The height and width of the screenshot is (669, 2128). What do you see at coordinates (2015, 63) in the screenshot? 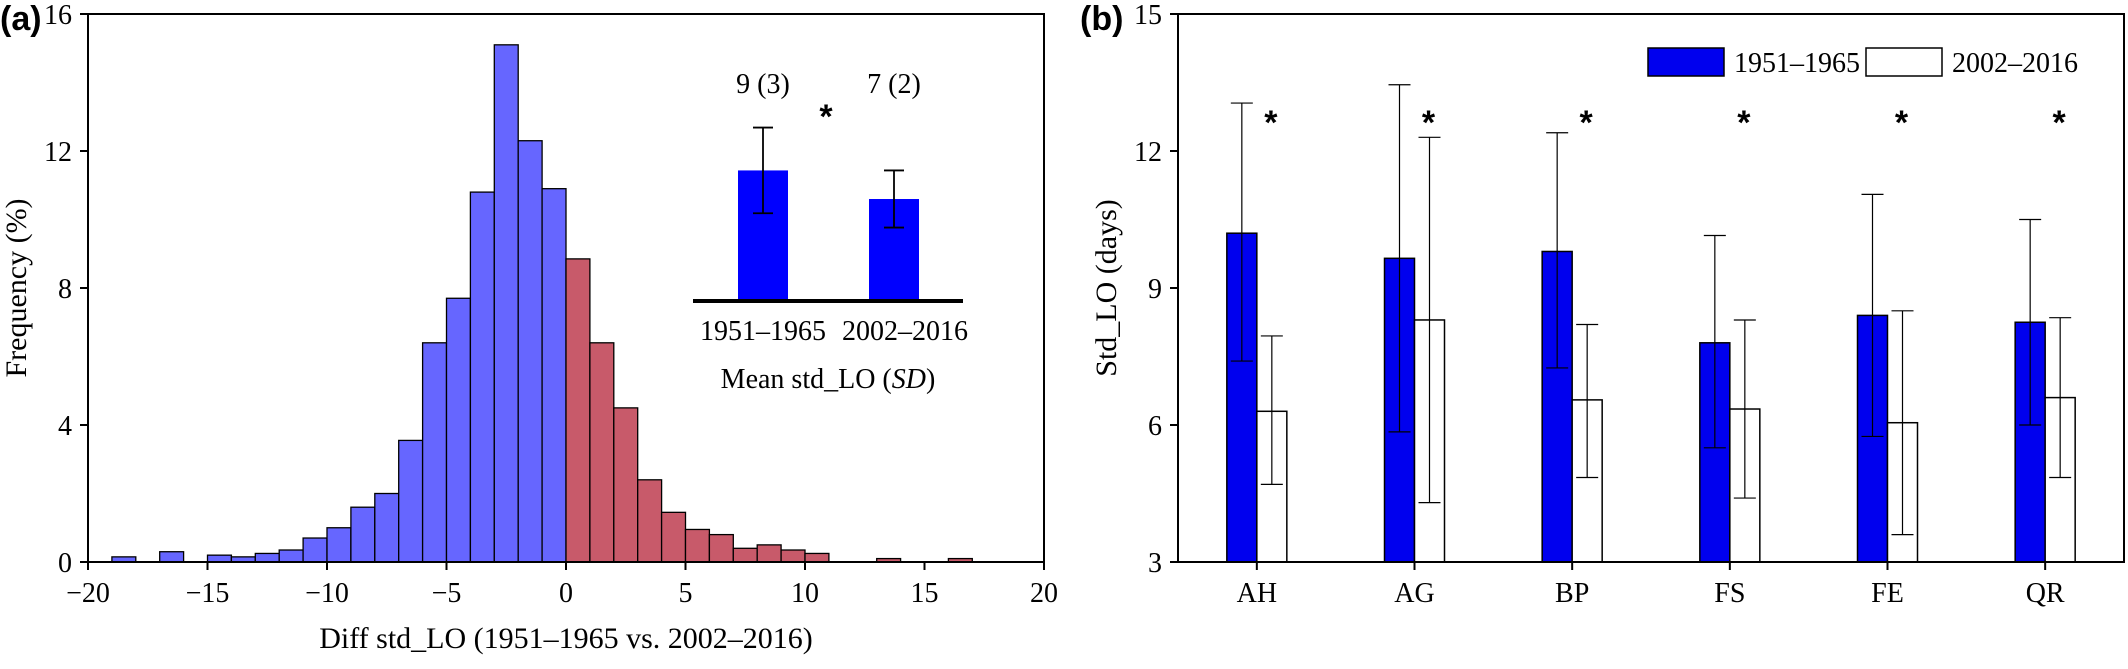
I see `legend-label-2002: 2002–2016` at bounding box center [2015, 63].